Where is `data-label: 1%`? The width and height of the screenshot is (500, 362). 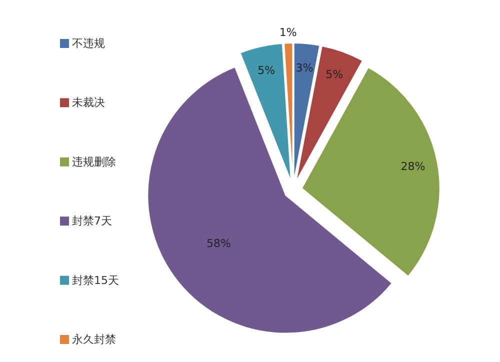 data-label: 1% is located at coordinates (288, 33).